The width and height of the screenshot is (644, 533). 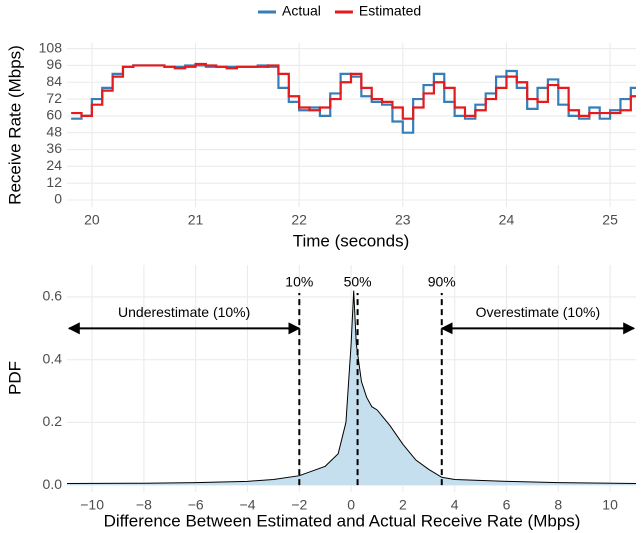 I want to click on y-tick-label: 0.2, so click(x=53, y=421).